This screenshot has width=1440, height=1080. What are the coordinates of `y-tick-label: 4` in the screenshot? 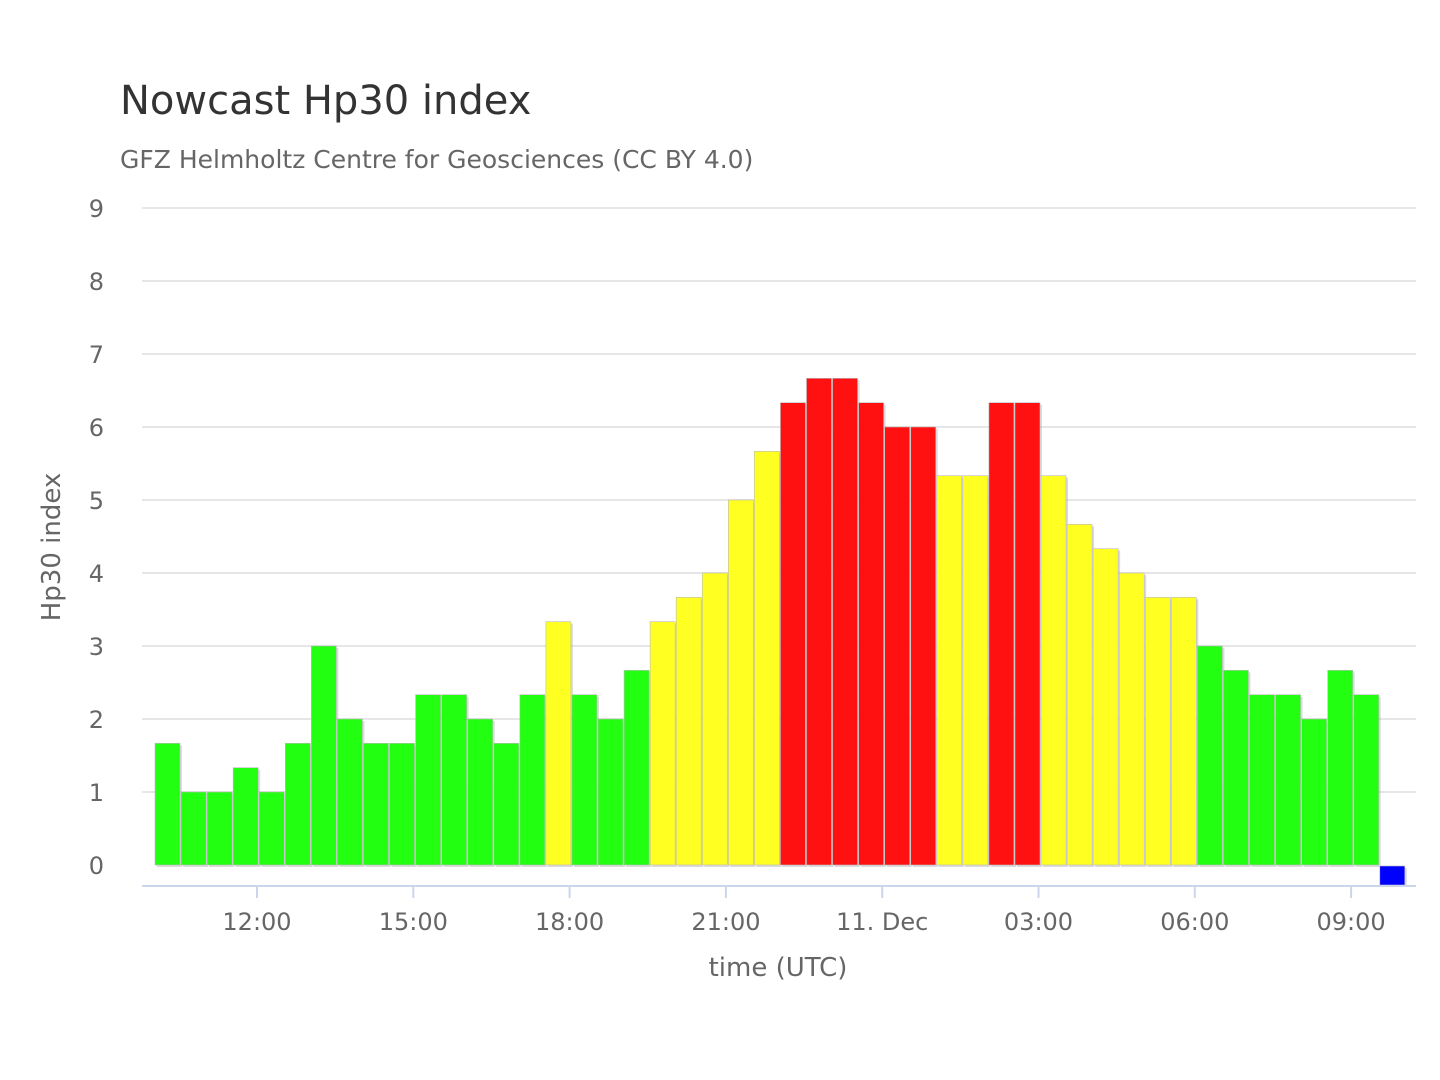 It's located at (96, 574).